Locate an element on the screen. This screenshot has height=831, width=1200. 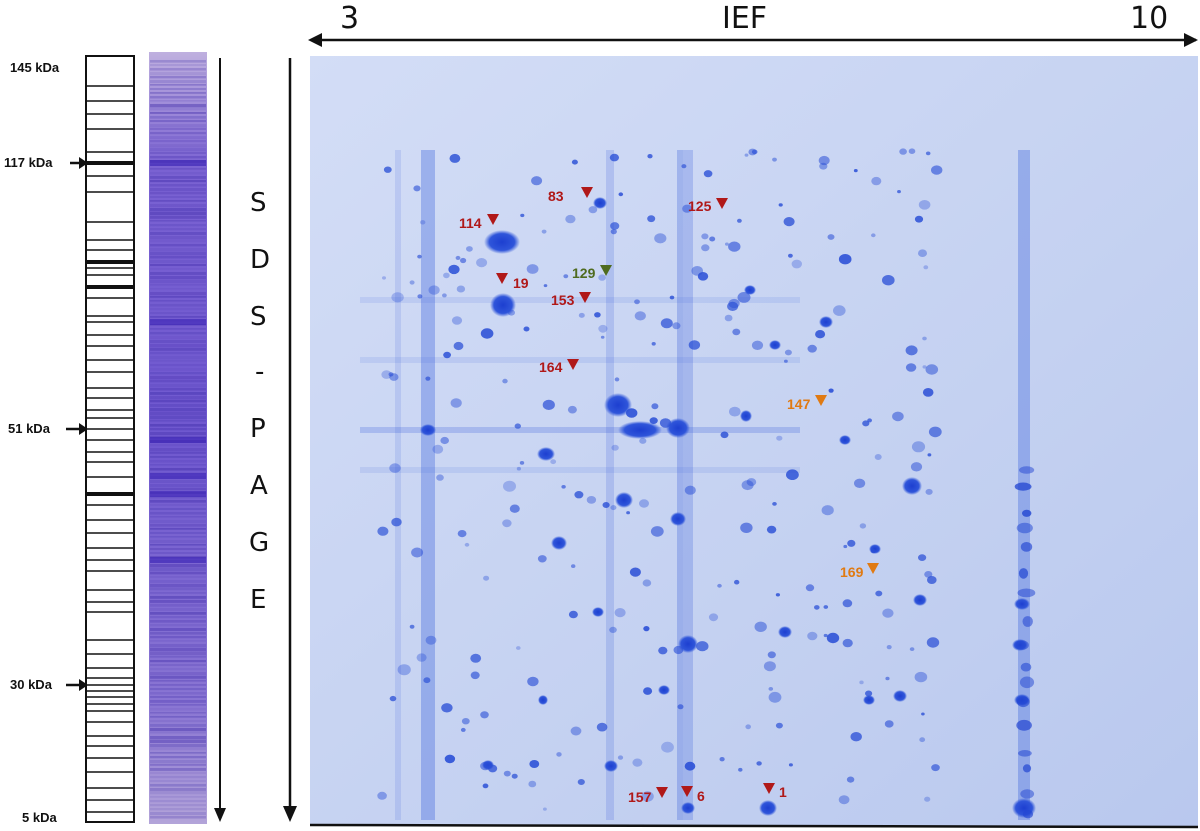
spot-label-19: 19 is located at coordinates (521, 283).